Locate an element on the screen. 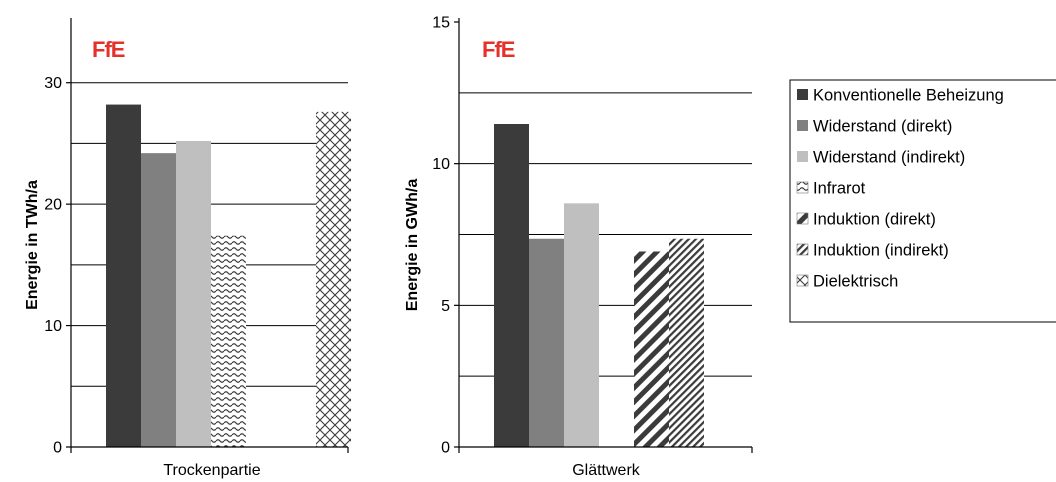  legend-label: Widerstand (direkt) is located at coordinates (882, 127).